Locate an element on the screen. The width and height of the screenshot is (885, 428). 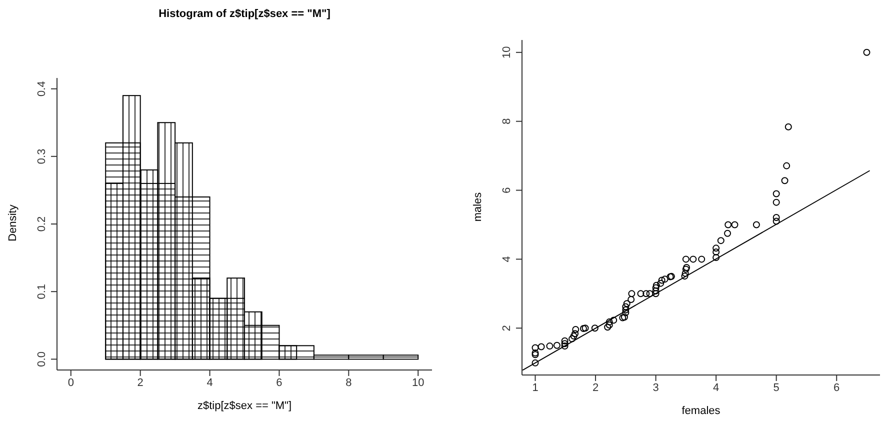
y-axis-title: males is located at coordinates (478, 207).